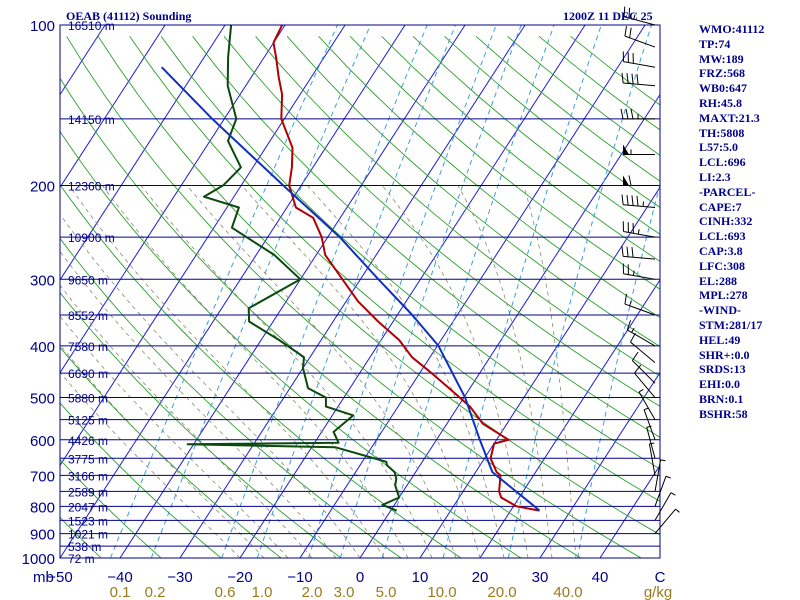 The image size is (800, 600). Describe the element at coordinates (550, 371) in the screenshot. I see `moist-adiabat-line` at that location.